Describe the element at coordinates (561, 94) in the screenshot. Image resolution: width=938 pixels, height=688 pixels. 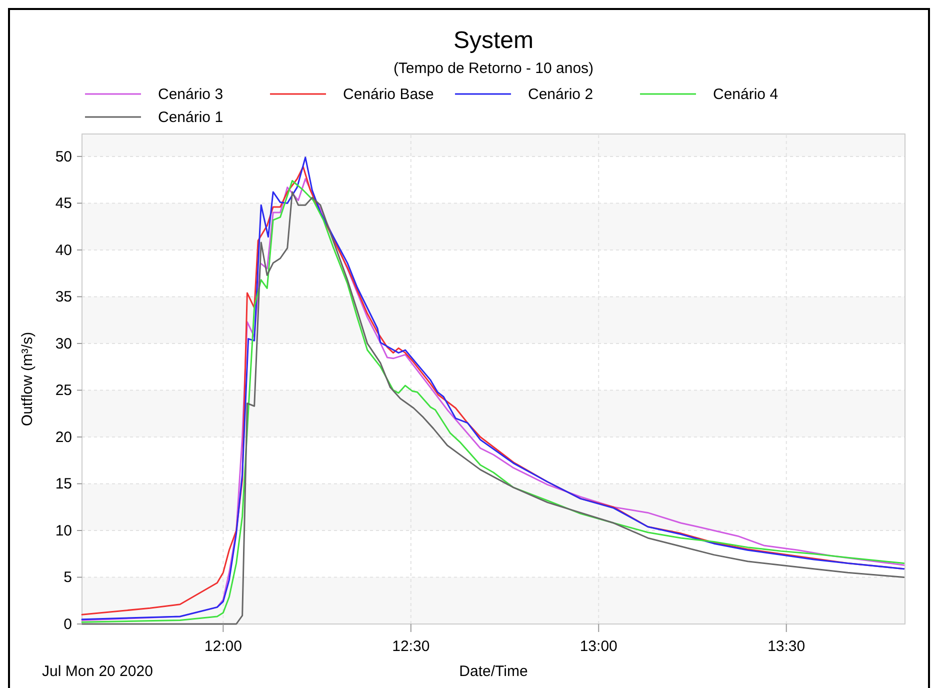
I see `legend-label: Cenário 2` at that location.